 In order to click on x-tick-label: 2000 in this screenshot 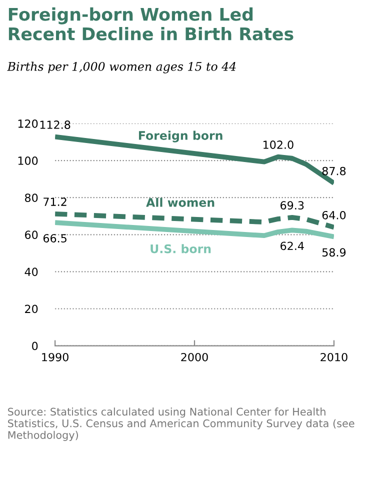, I will do `click(194, 357)`.